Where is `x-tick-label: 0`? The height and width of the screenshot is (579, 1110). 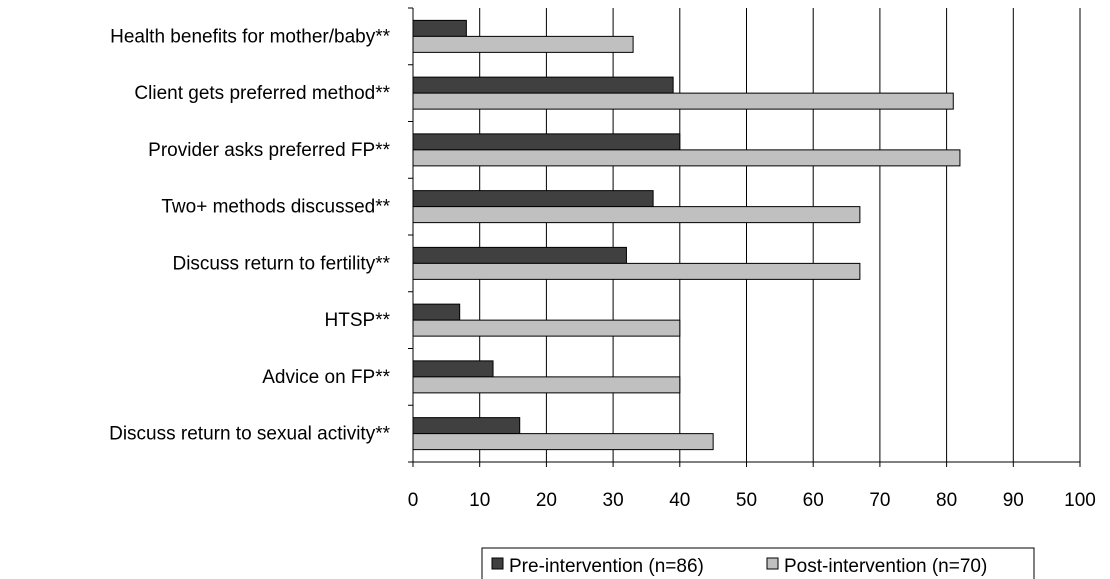 x-tick-label: 0 is located at coordinates (413, 500).